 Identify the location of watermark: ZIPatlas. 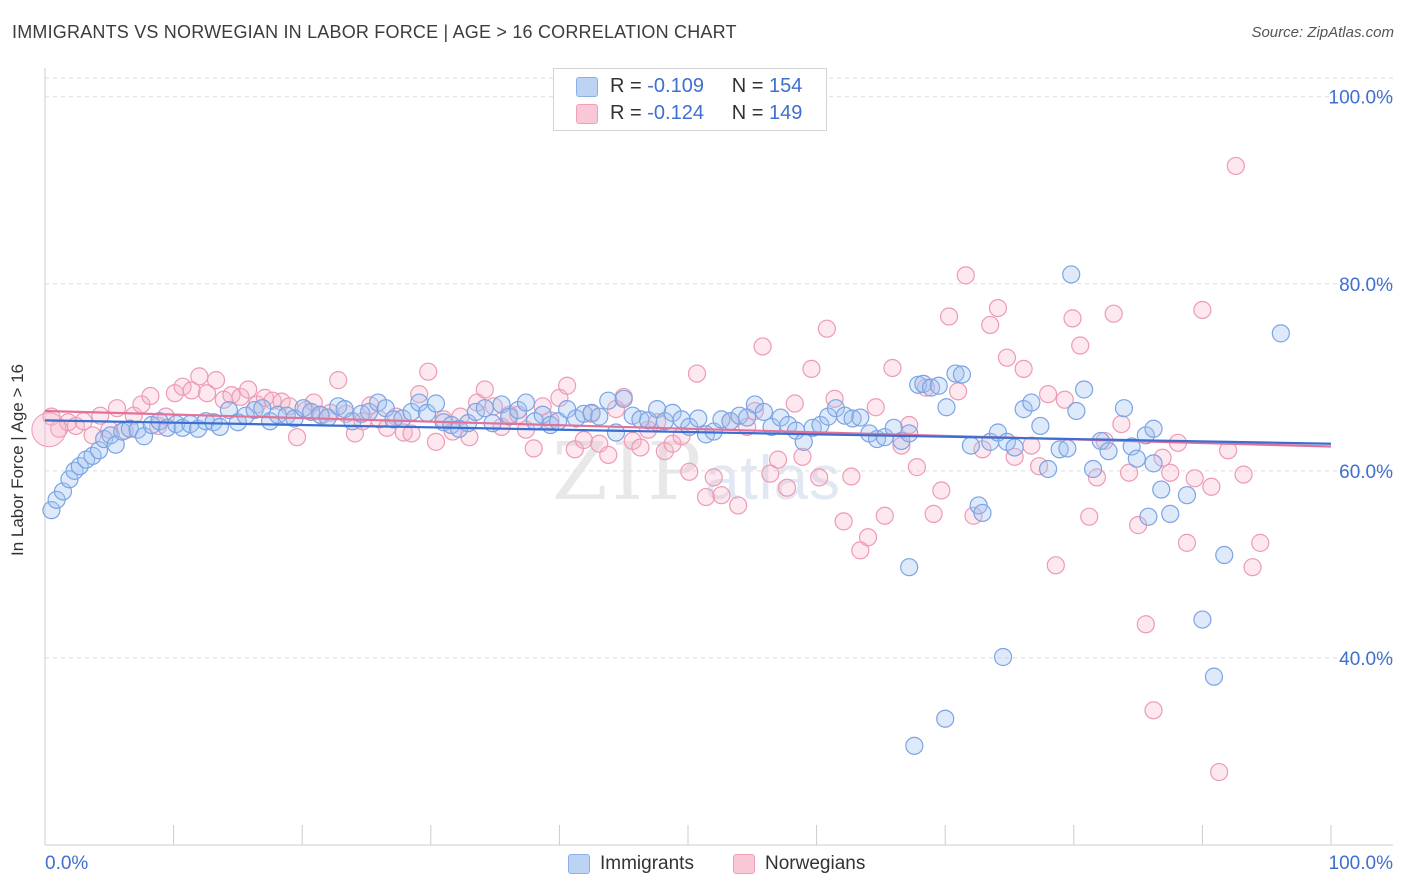
(696, 471).